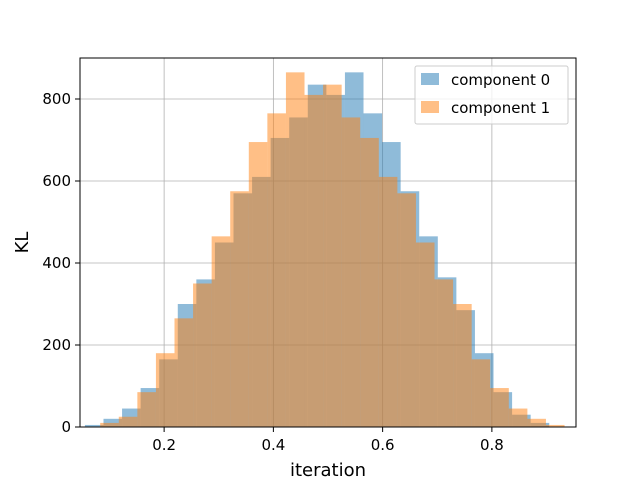 Image resolution: width=640 pixels, height=480 pixels. I want to click on y-tick-label: 0, so click(66, 427).